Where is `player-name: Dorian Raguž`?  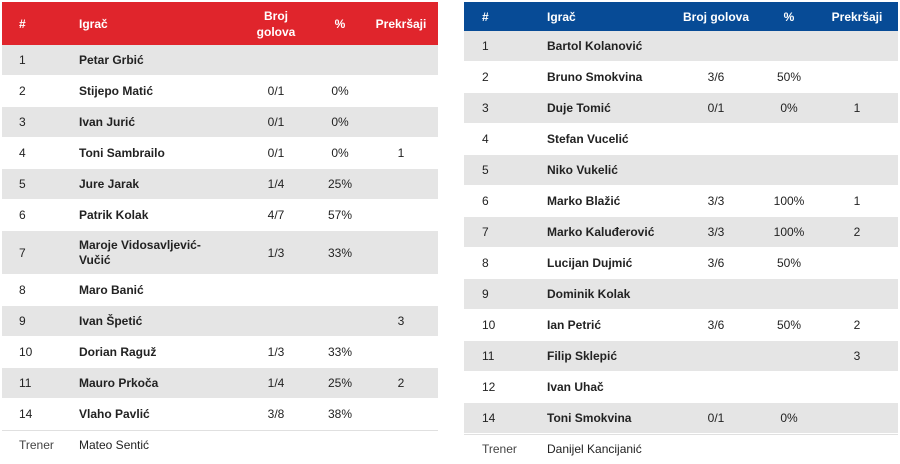 player-name: Dorian Raguž is located at coordinates (118, 352).